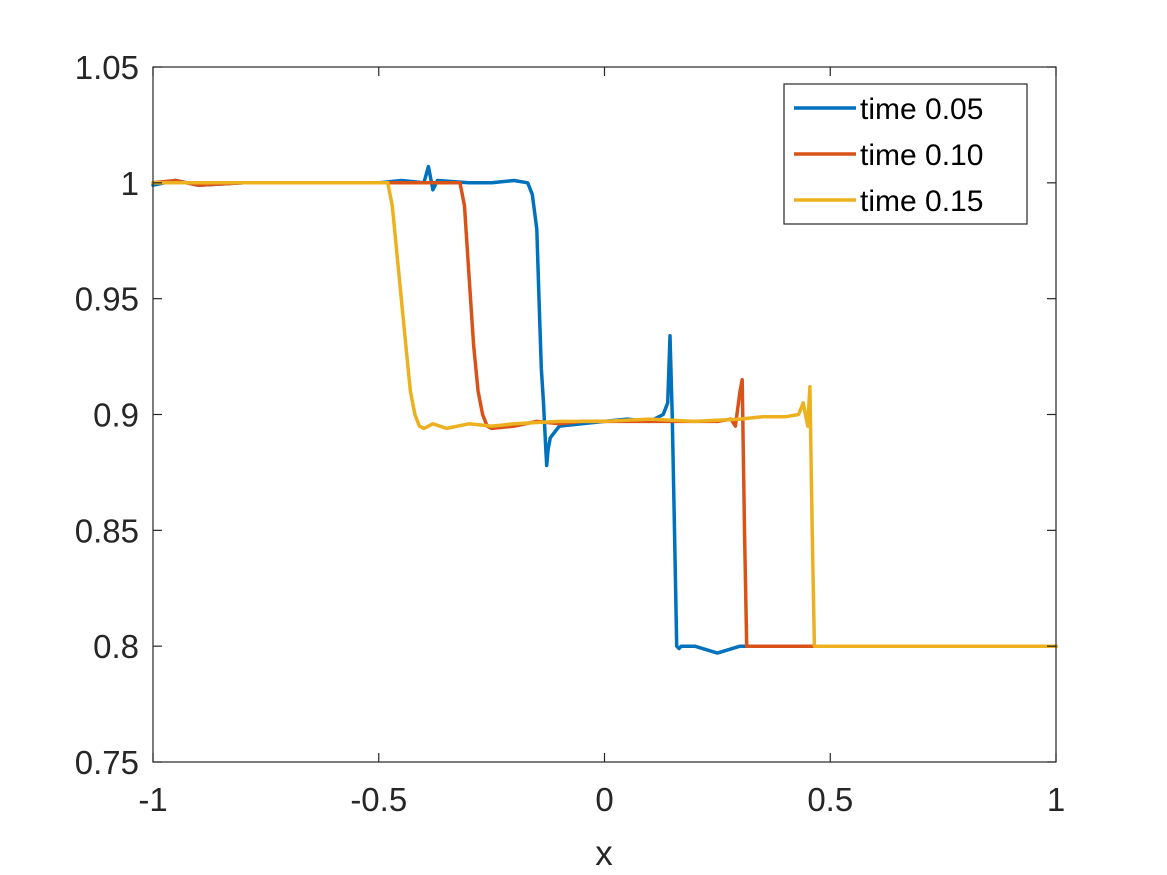 The image size is (1167, 875). Describe the element at coordinates (830, 799) in the screenshot. I see `x-tick-label: 0.5` at that location.